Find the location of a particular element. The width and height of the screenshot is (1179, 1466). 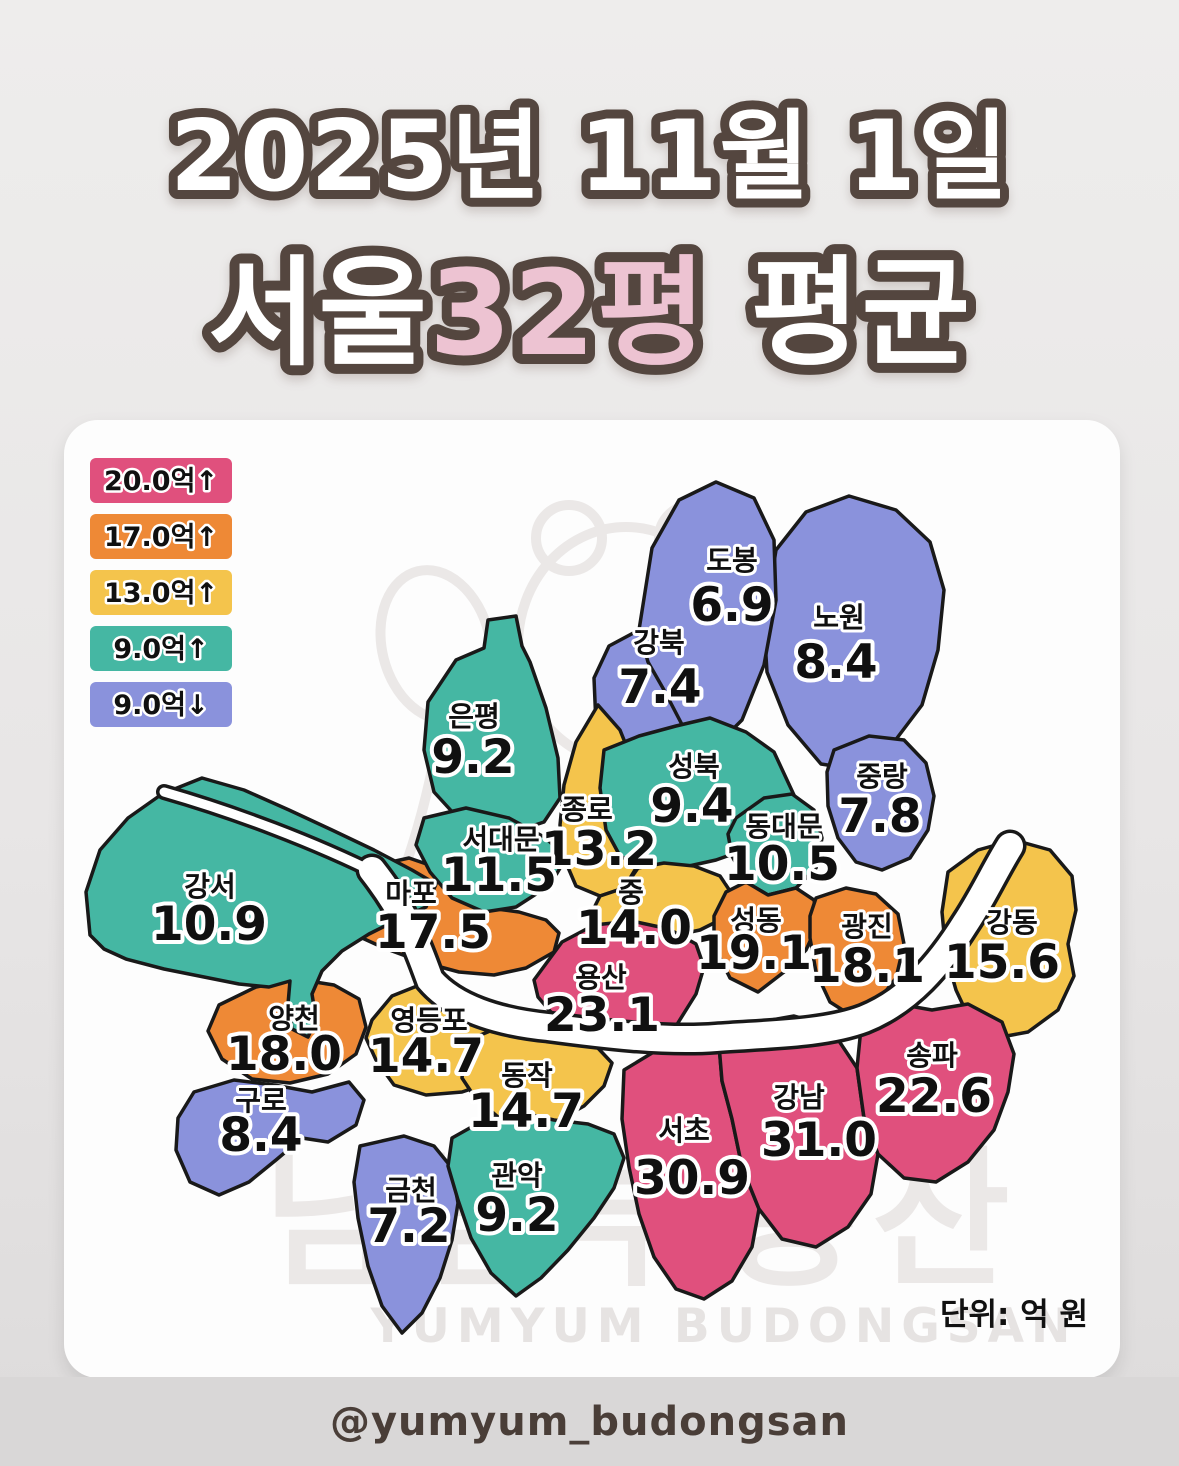

label-nowon: 노원 is located at coordinates (839, 617).